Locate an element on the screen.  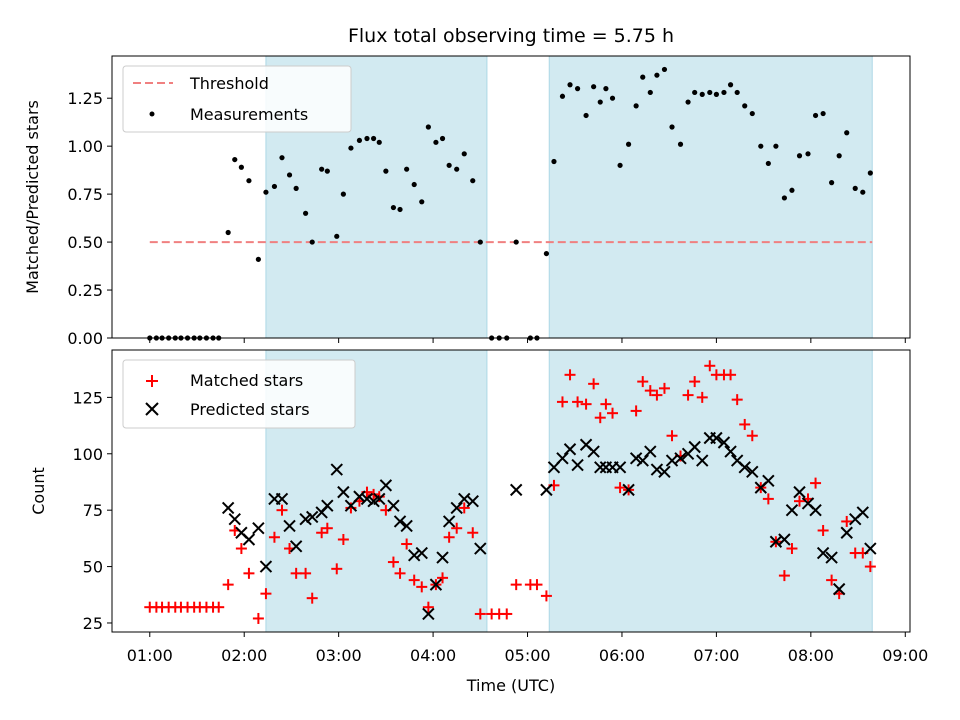
y-tick-label: 1.25 is located at coordinates (85, 98).